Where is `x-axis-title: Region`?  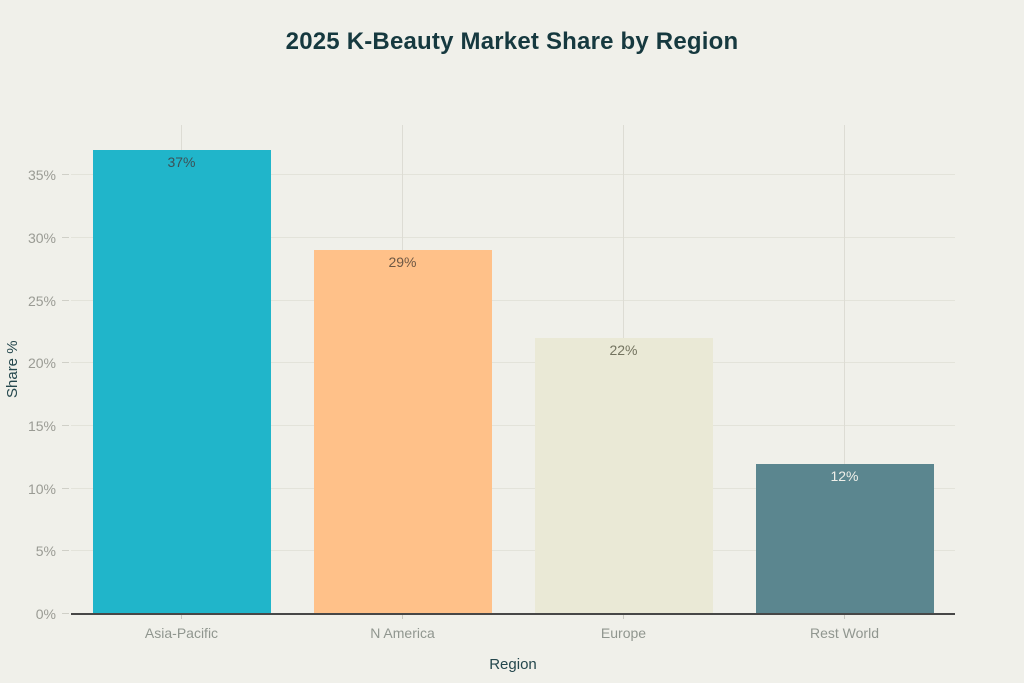 x-axis-title: Region is located at coordinates (513, 664).